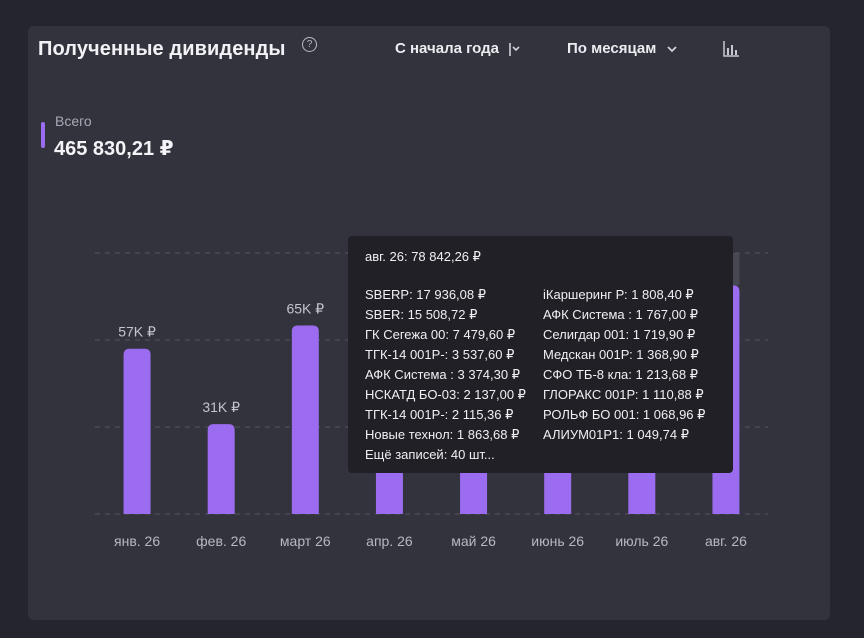 Image resolution: width=864 pixels, height=638 pixels. What do you see at coordinates (439, 414) in the screenshot?
I see `tooltip-row: ТГК-14 001Р-: 2 115,36 ₽` at bounding box center [439, 414].